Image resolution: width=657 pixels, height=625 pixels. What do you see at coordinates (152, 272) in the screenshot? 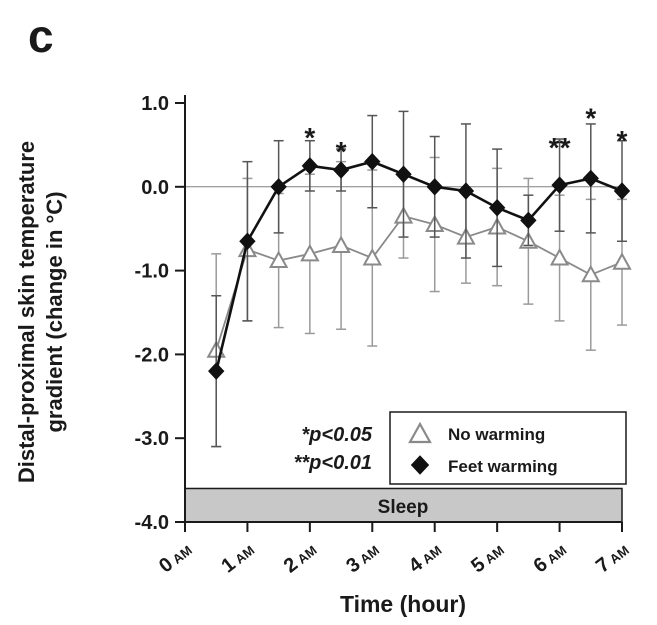
I see `y-tick-label: -1.0` at bounding box center [152, 272].